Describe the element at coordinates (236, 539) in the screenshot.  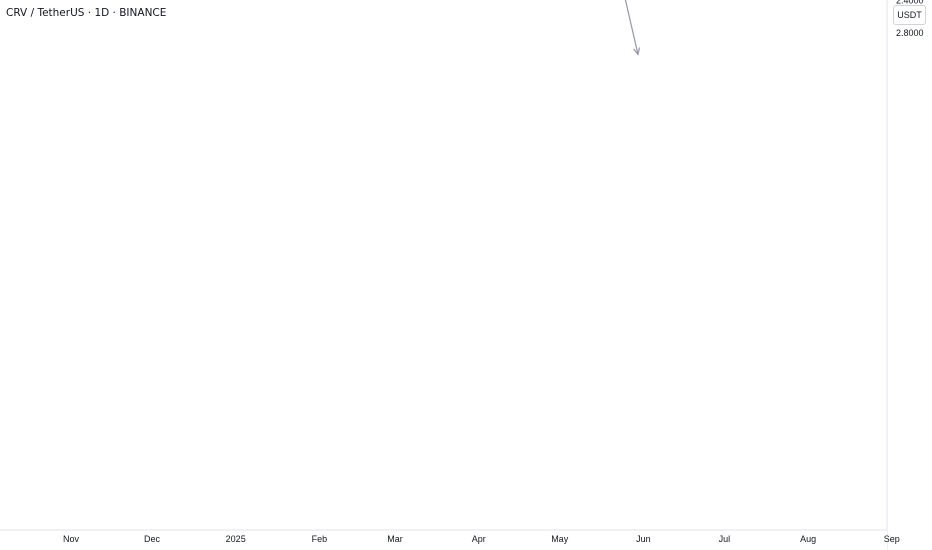
I see `x-tick-label: 2025` at that location.